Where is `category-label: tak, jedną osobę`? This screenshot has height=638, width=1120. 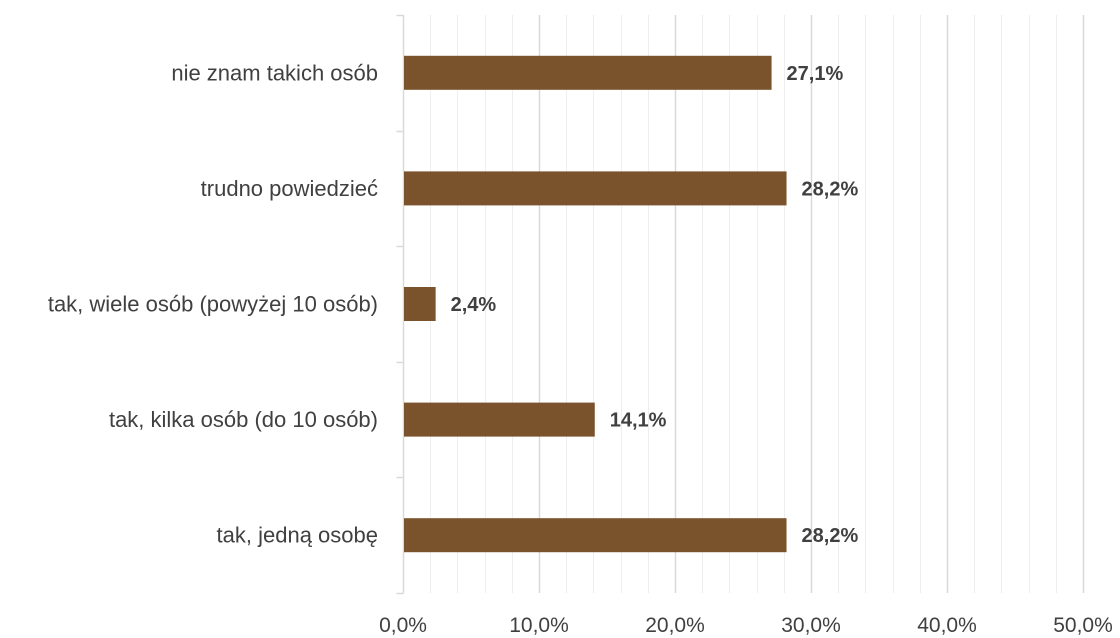
category-label: tak, jedną osobę is located at coordinates (297, 535).